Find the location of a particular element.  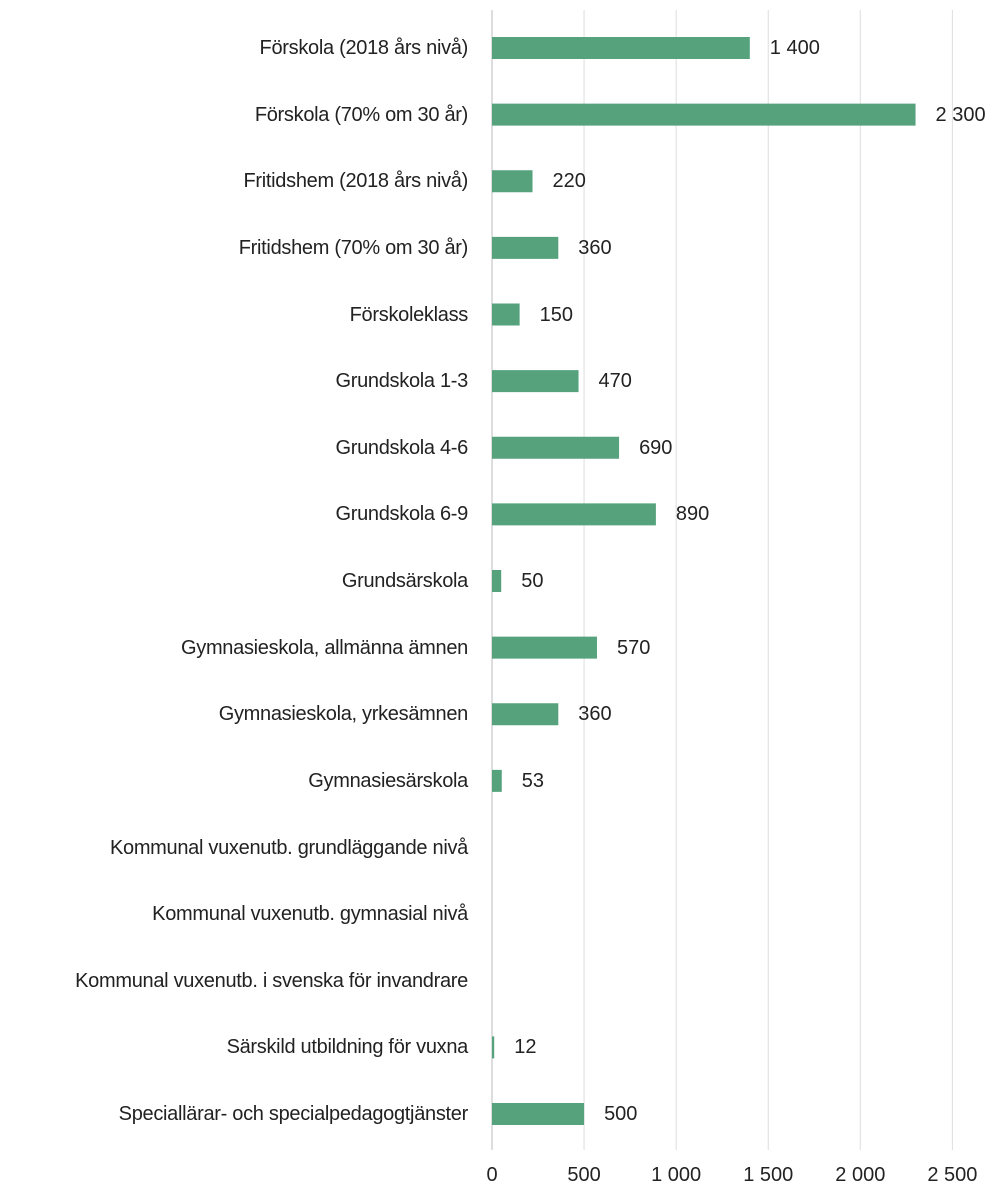

data-label: 2 300 is located at coordinates (960, 114).